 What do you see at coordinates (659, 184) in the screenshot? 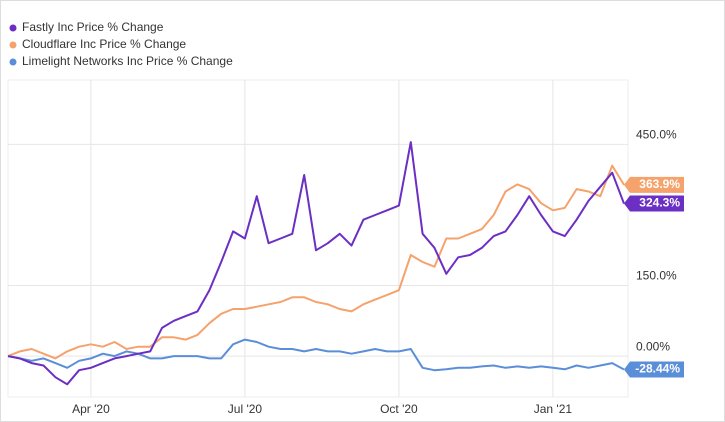
I see `end-tag-label: 363.9%` at bounding box center [659, 184].